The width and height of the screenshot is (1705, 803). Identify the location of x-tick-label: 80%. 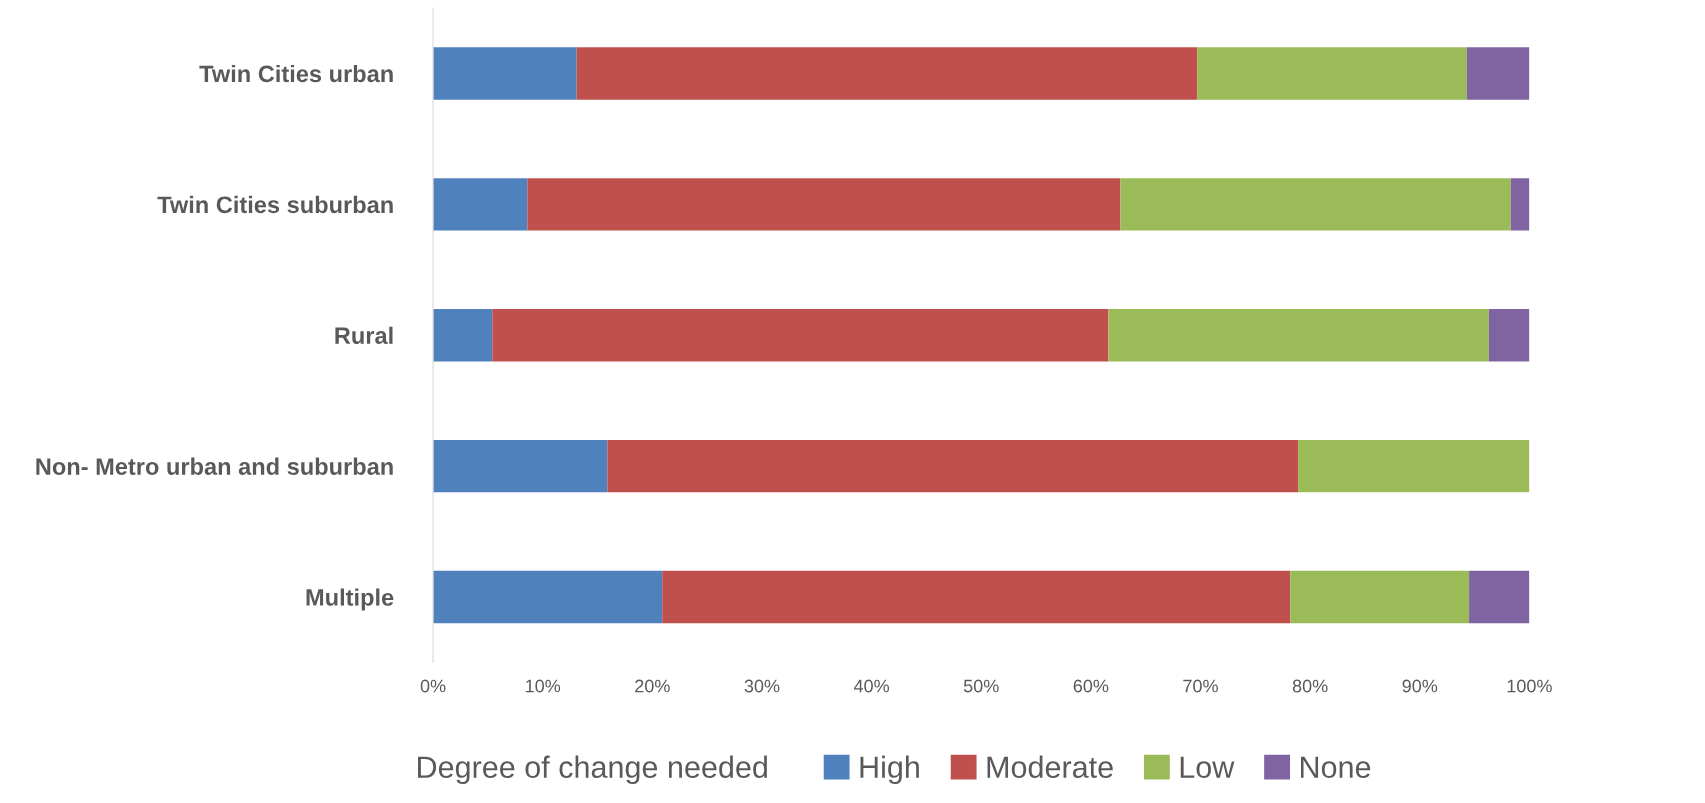
(1310, 686).